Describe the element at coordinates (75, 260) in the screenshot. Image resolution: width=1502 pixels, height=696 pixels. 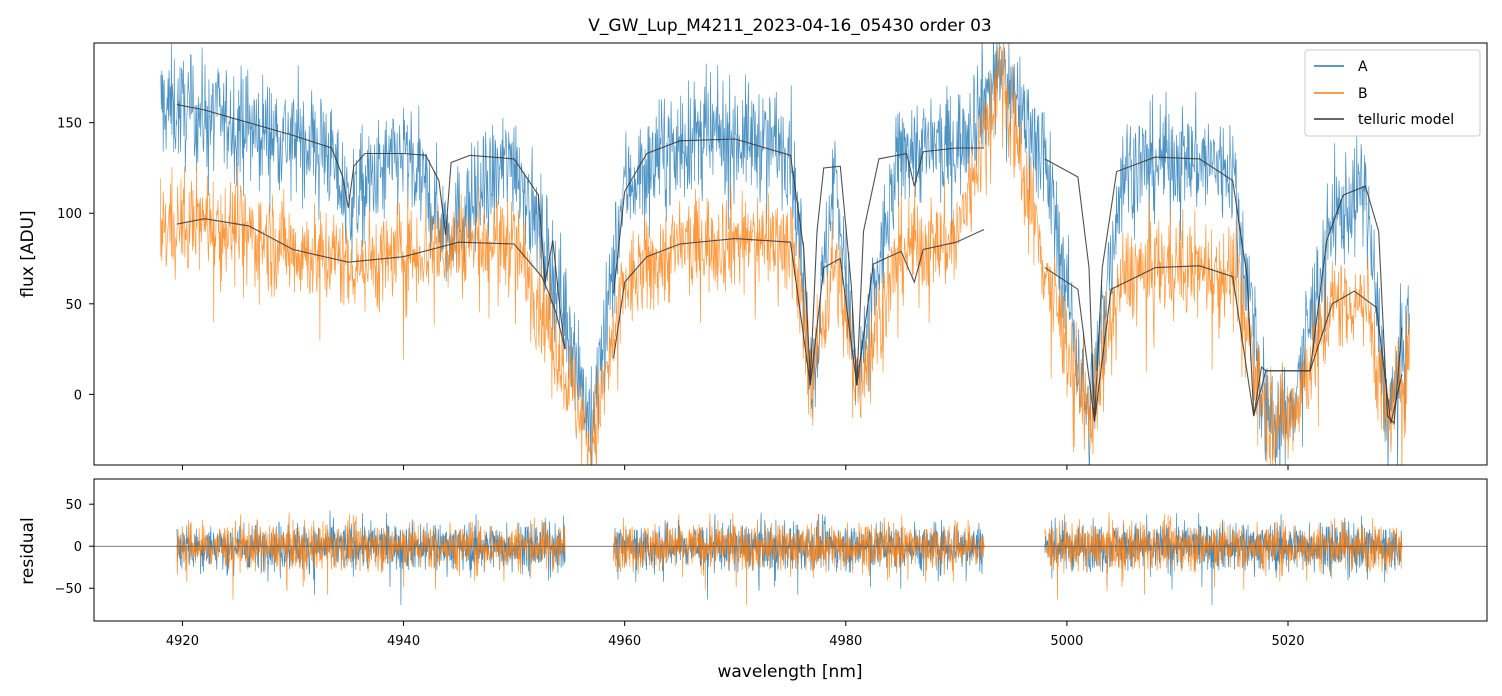
I see `top-y-ticks: 0 50 100 150` at that location.